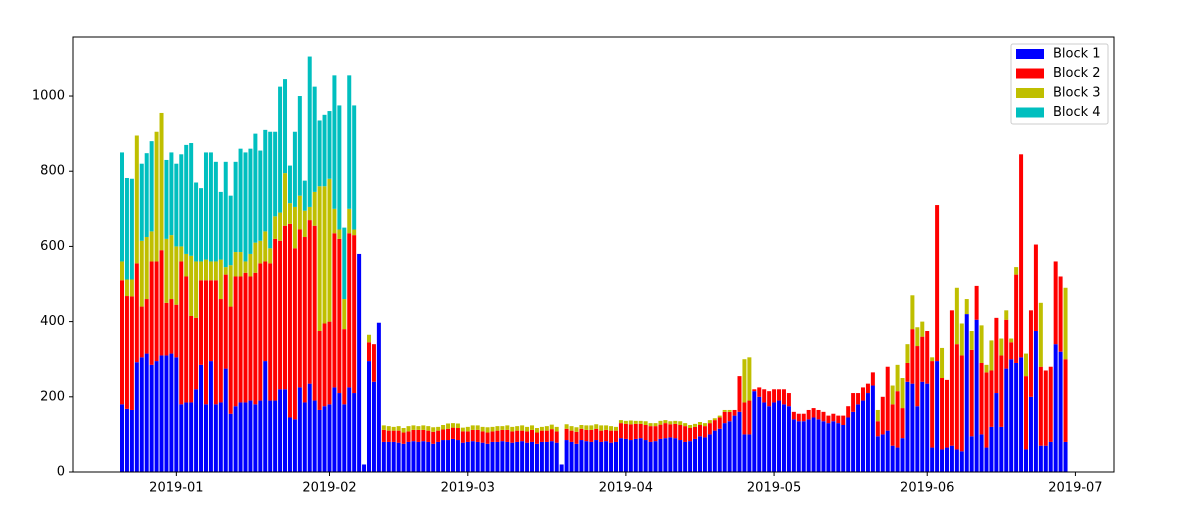 The width and height of the screenshot is (1188, 520). Describe the element at coordinates (52, 246) in the screenshot. I see `y-tick-label: 600` at that location.